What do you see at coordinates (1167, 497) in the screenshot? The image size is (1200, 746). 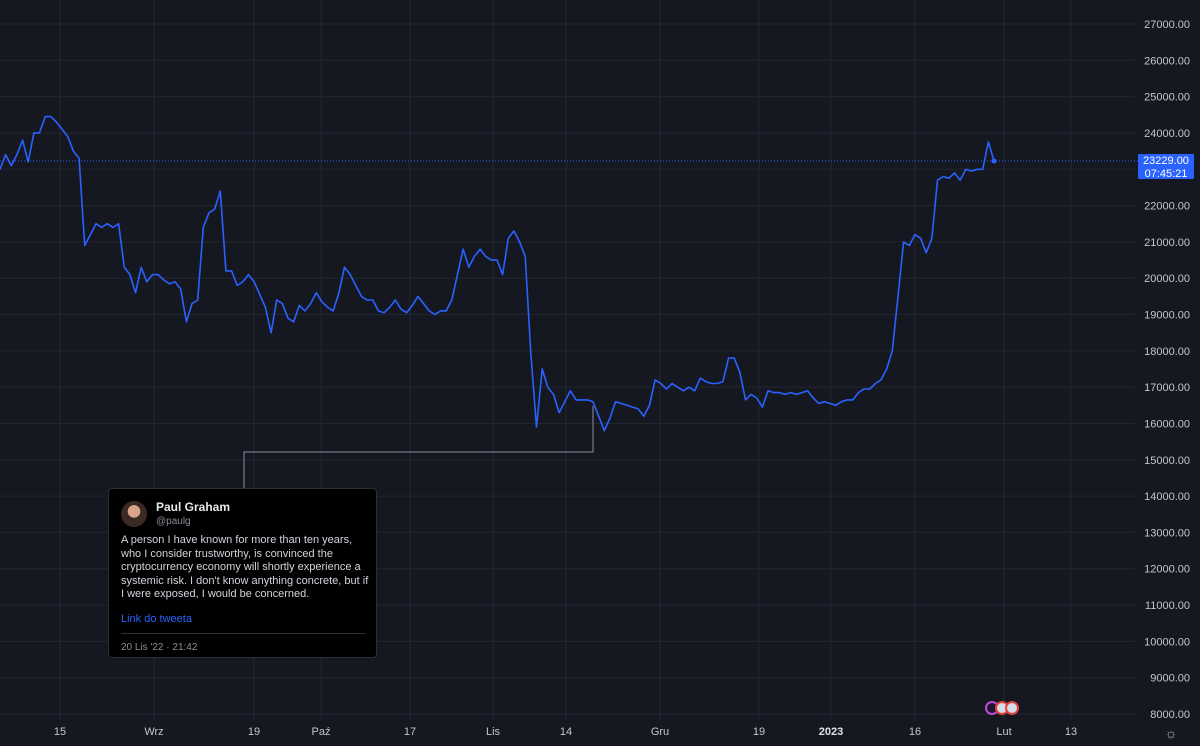 I see `y-tick-label: 14000.00` at bounding box center [1167, 497].